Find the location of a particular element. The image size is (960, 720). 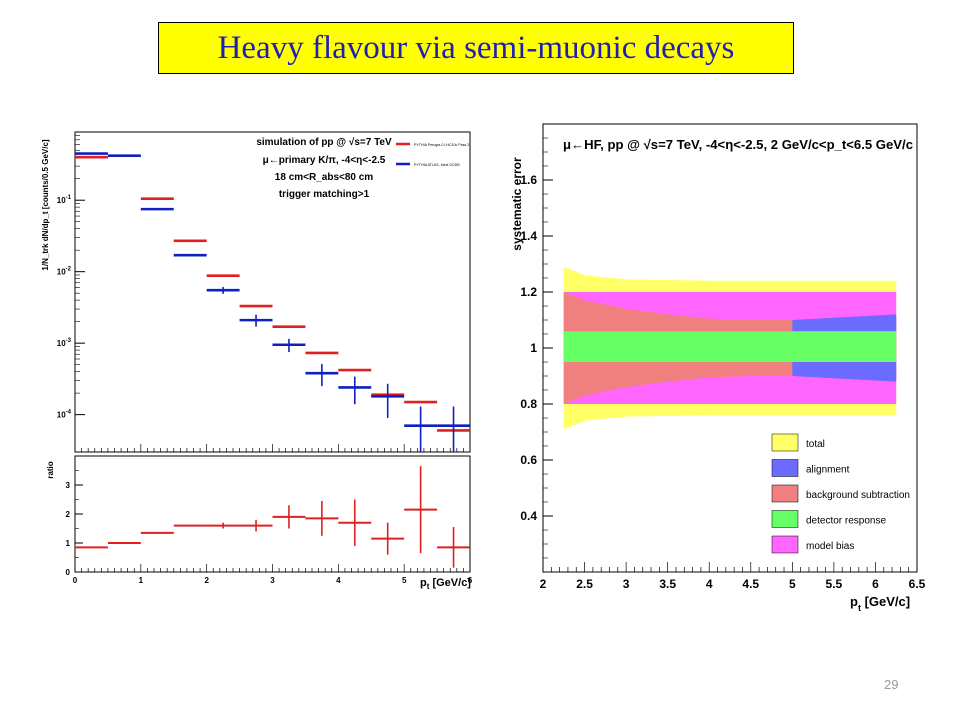

slide-number: 29 is located at coordinates (891, 684).